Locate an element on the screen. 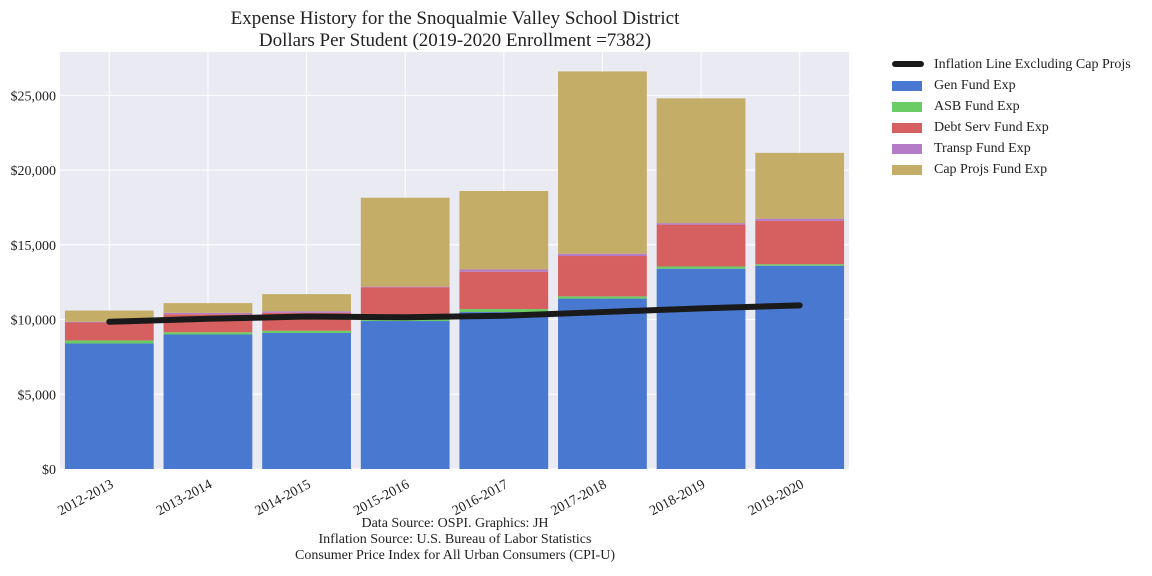 This screenshot has height=576, width=1152. x-tick-label: 2019-2020 is located at coordinates (776, 498).